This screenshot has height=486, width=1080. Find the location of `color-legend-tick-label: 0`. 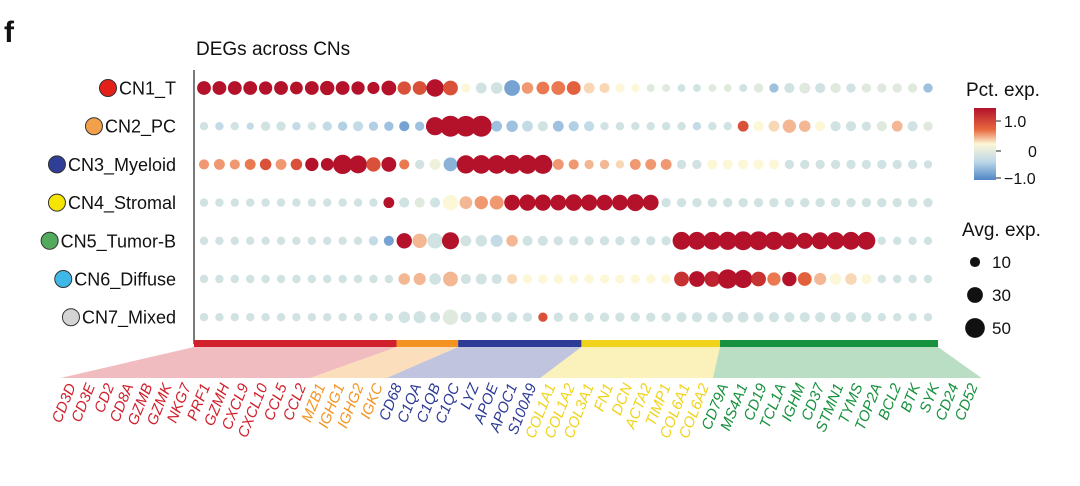

color-legend-tick-label: 0 is located at coordinates (1032, 152).